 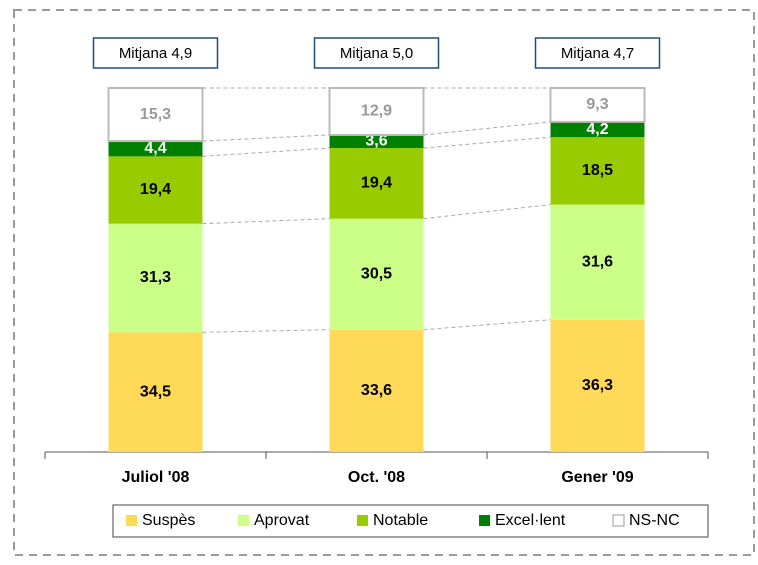 I want to click on legend-label: Aprovat, so click(x=282, y=520).